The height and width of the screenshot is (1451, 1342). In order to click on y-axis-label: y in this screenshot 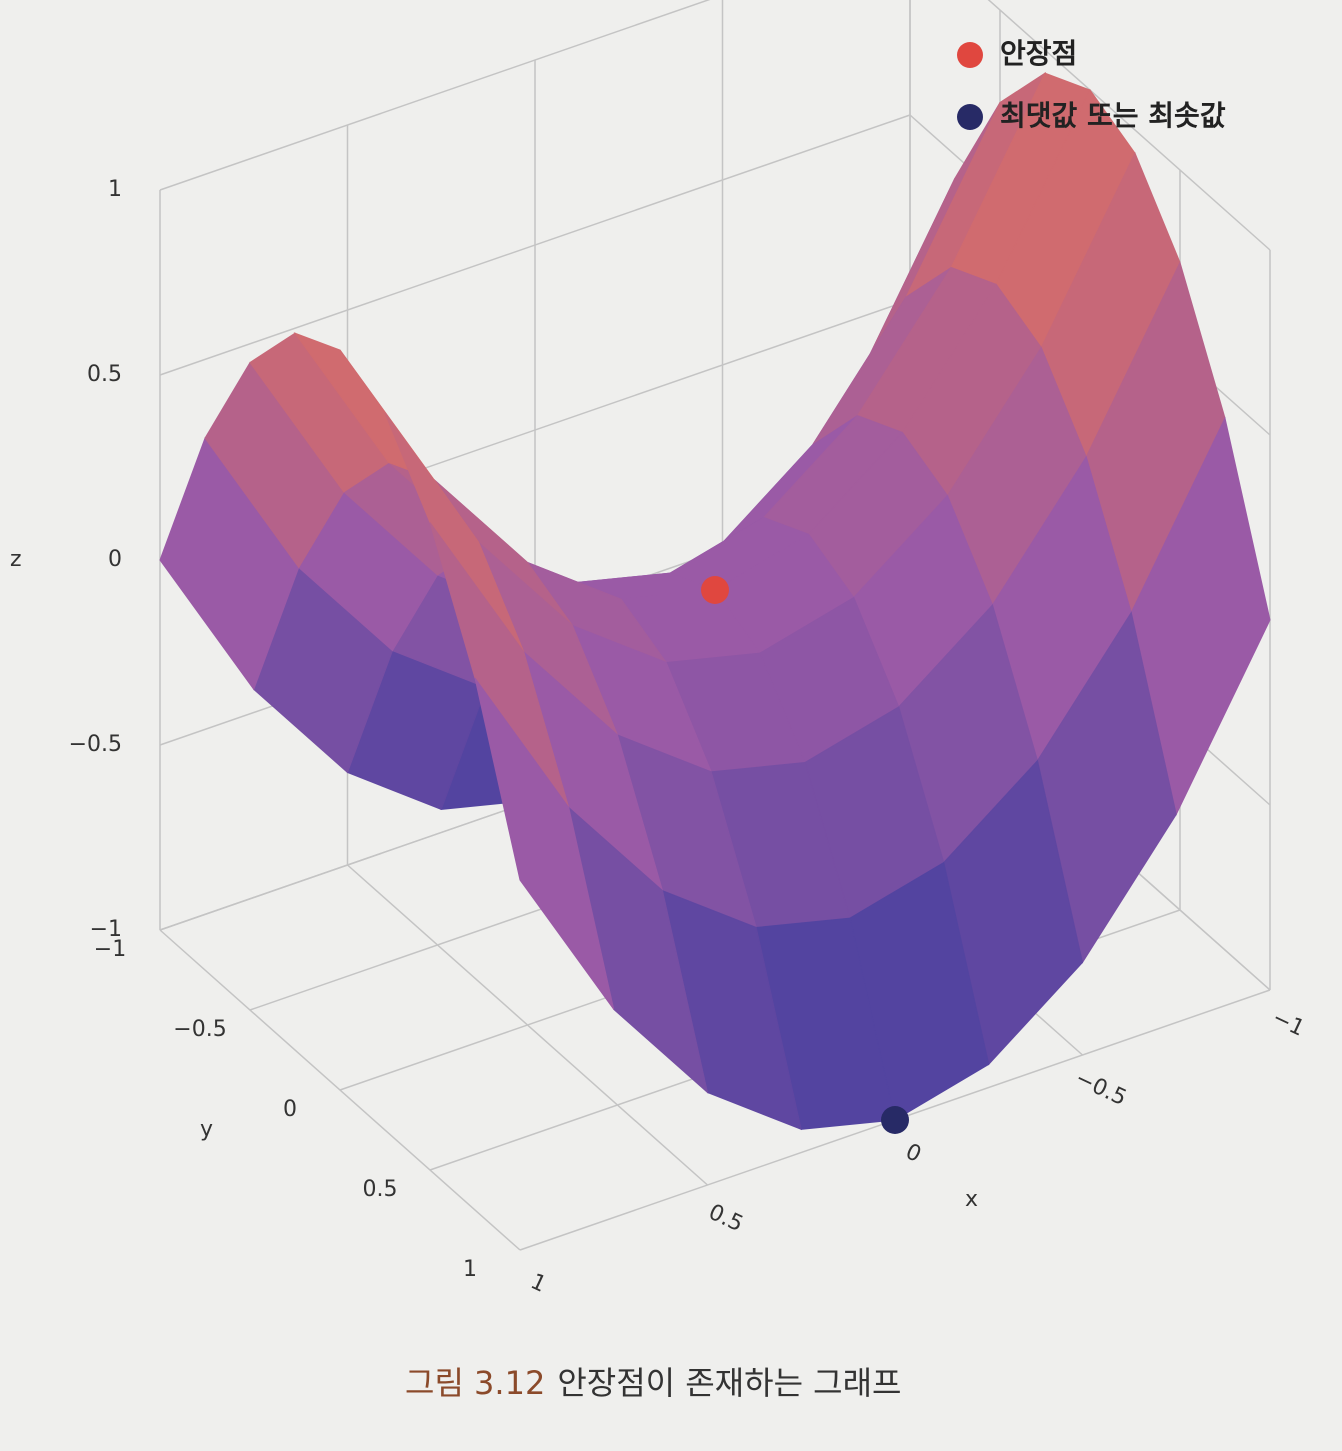, I will do `click(206, 1129)`.